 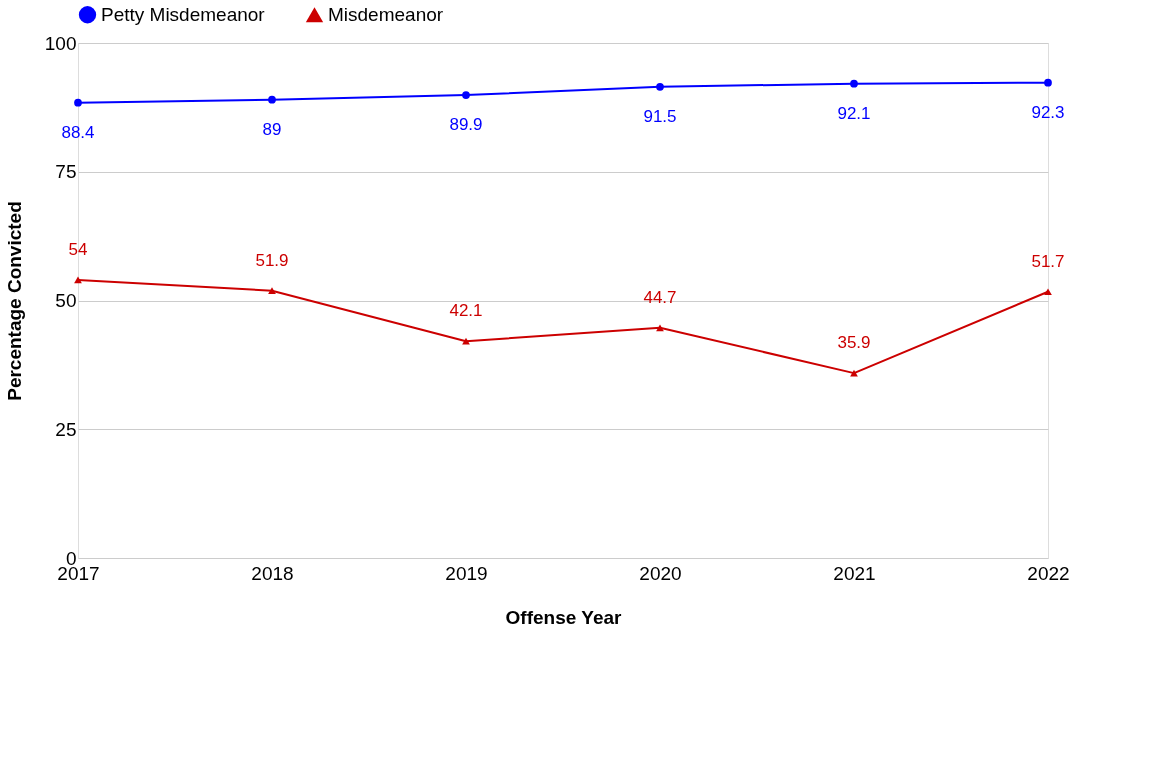 I want to click on y-tick-label: 100, so click(x=60, y=43).